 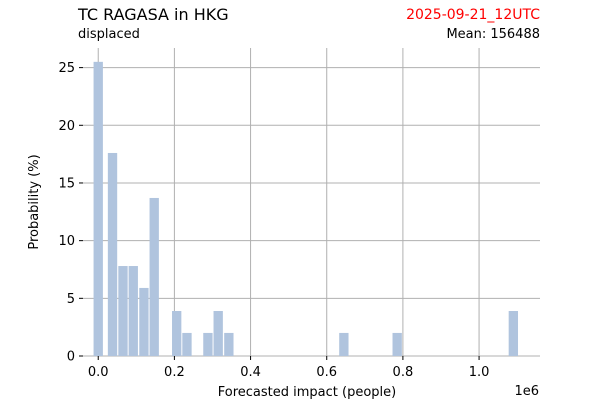 What do you see at coordinates (307, 392) in the screenshot?
I see `x-axis-label: Forecasted impact (people)` at bounding box center [307, 392].